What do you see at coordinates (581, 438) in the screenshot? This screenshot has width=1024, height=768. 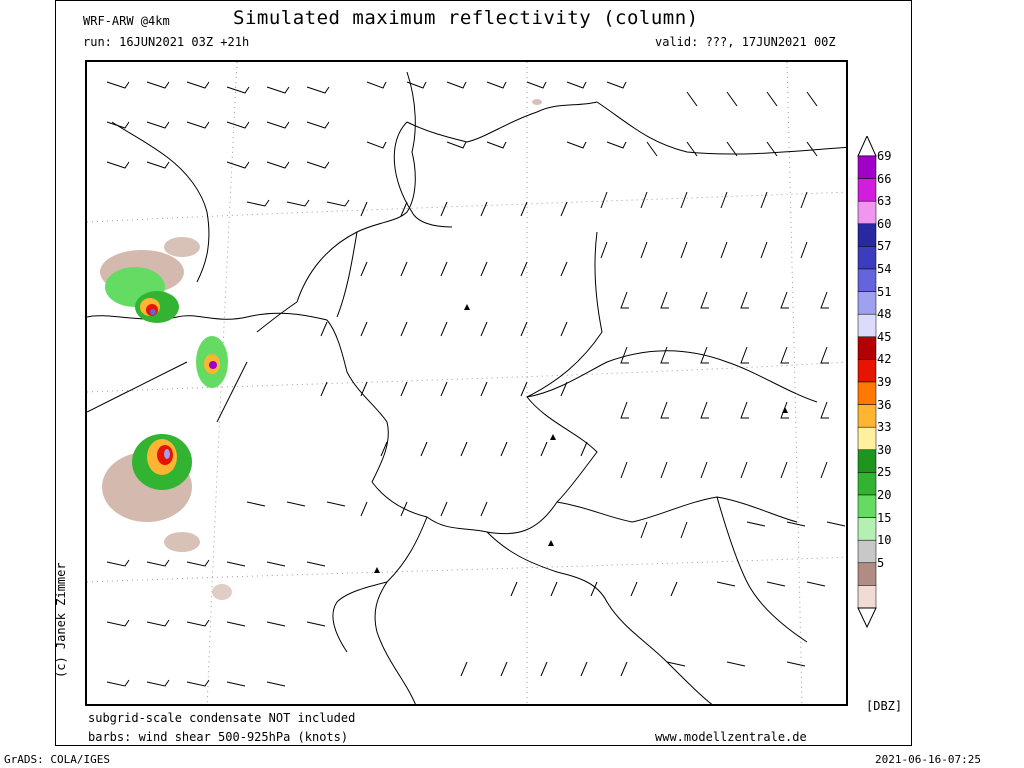 I see `city-markers` at bounding box center [581, 438].